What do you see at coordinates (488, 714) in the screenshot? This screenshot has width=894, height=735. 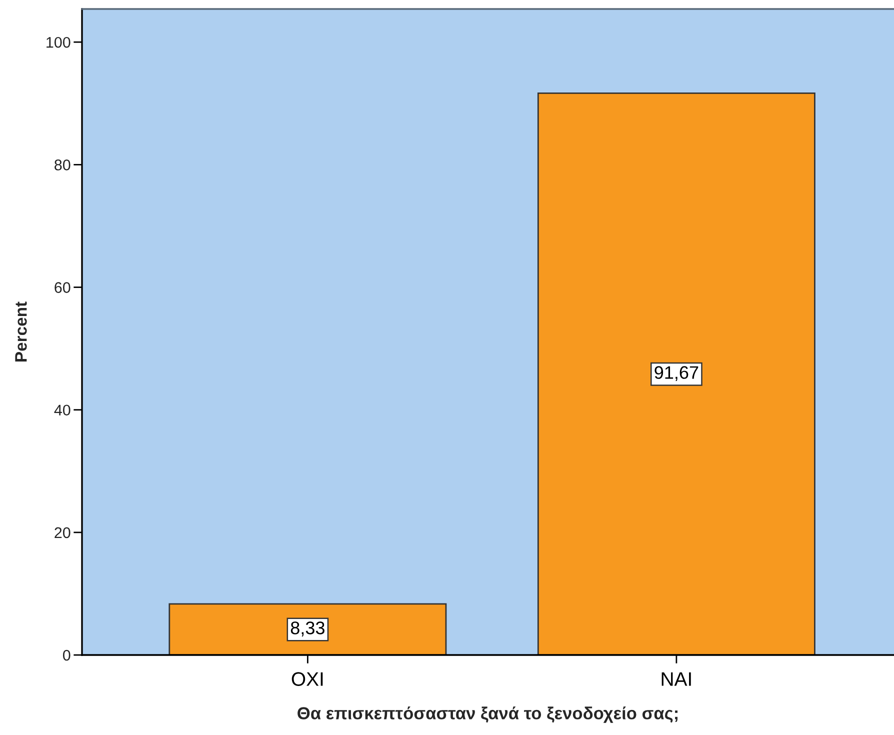 I see `x-axis-title: Θα επισκεπτόσασταν ξανά το ξενοδοχείο σας;` at bounding box center [488, 714].